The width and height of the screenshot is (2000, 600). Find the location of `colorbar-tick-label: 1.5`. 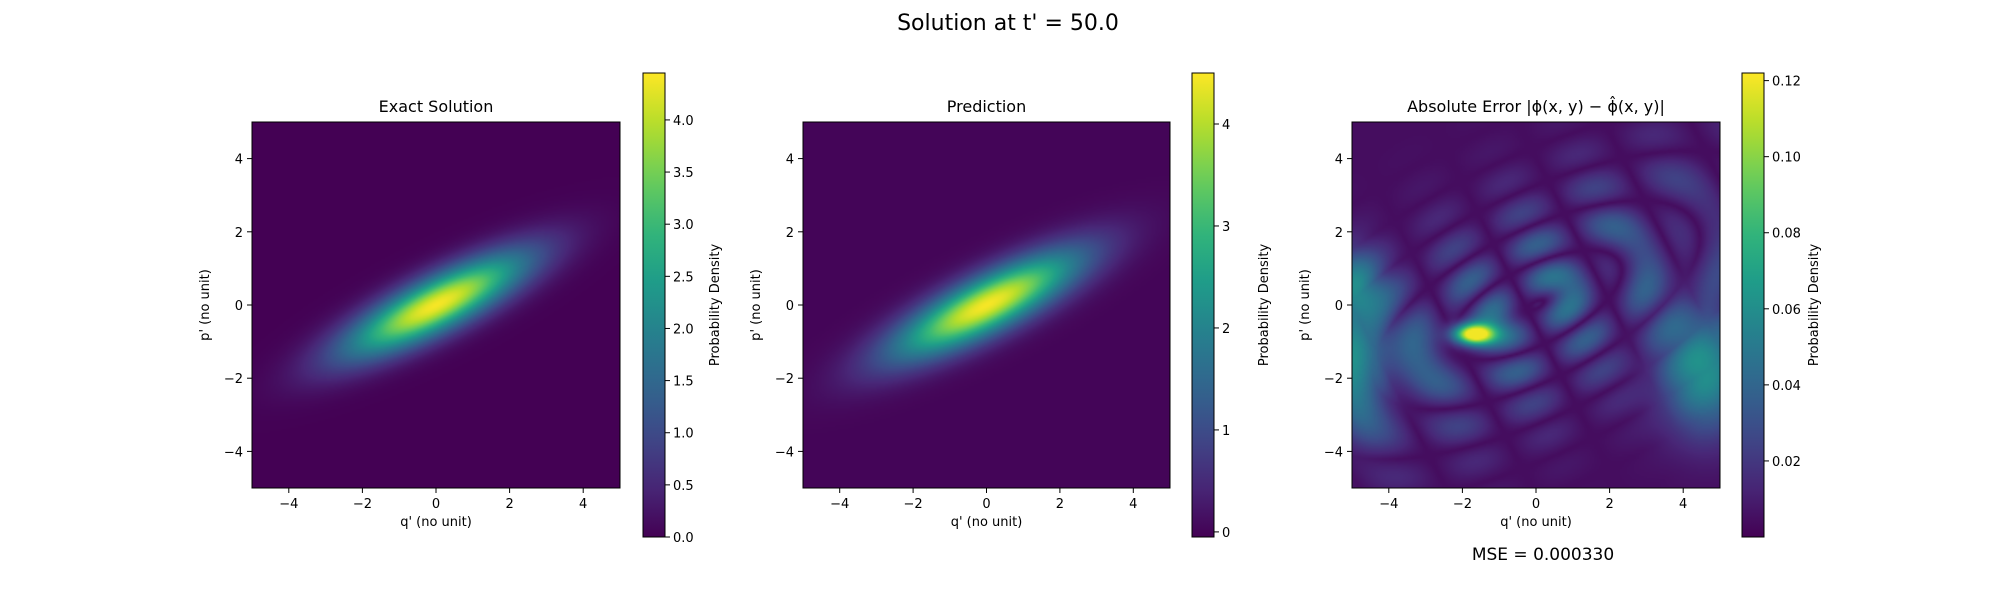

colorbar-tick-label: 1.5 is located at coordinates (683, 382).